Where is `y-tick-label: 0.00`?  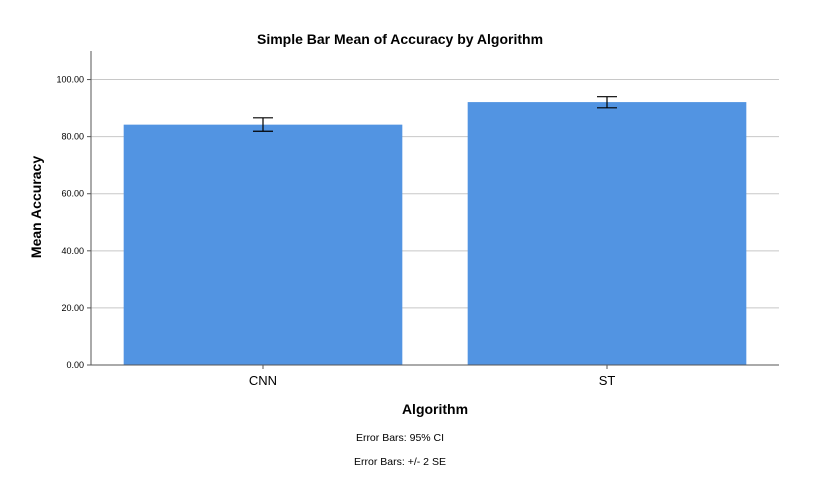 y-tick-label: 0.00 is located at coordinates (75, 365).